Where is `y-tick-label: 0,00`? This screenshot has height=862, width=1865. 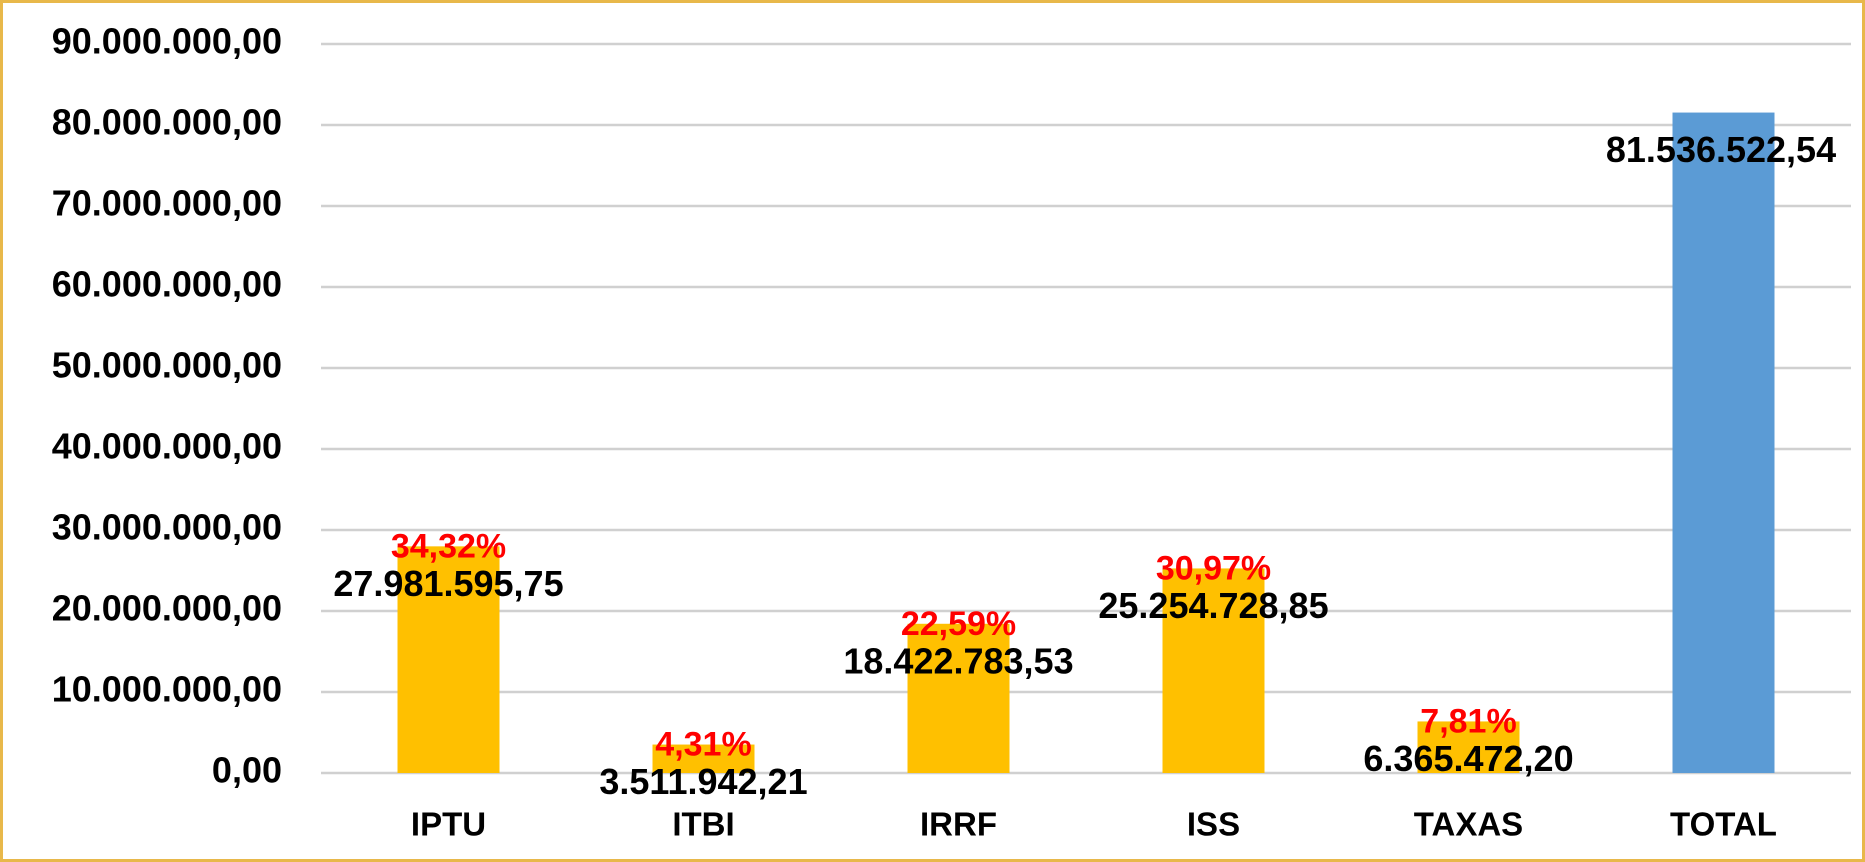 y-tick-label: 0,00 is located at coordinates (247, 770).